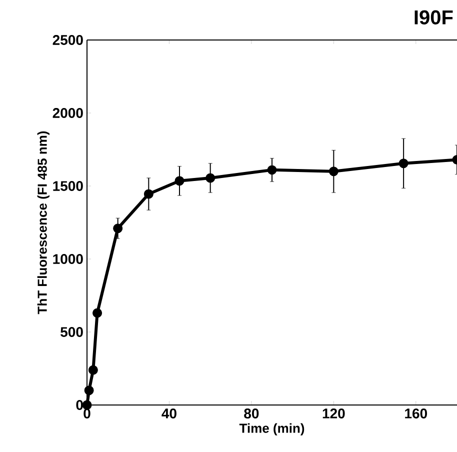  I want to click on y-tick-label: 2000, so click(67, 113).